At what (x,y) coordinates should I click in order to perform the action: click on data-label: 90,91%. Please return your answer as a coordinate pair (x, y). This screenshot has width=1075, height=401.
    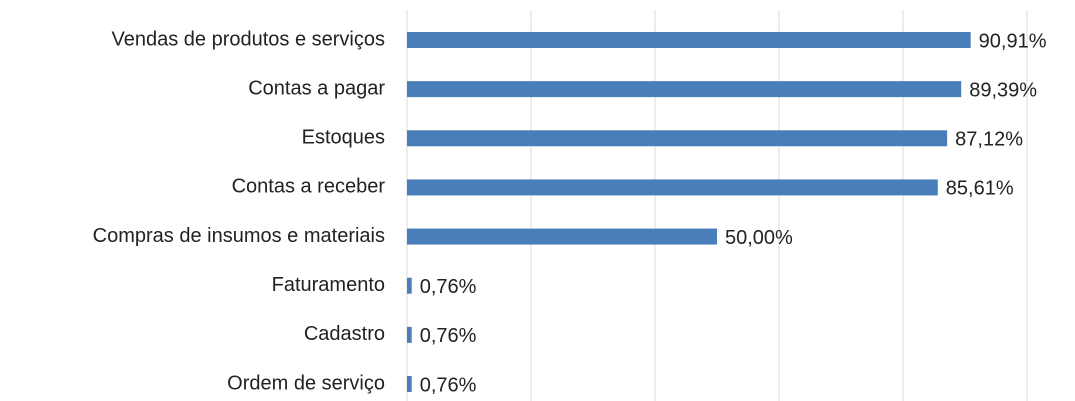
    Looking at the image, I should click on (1013, 41).